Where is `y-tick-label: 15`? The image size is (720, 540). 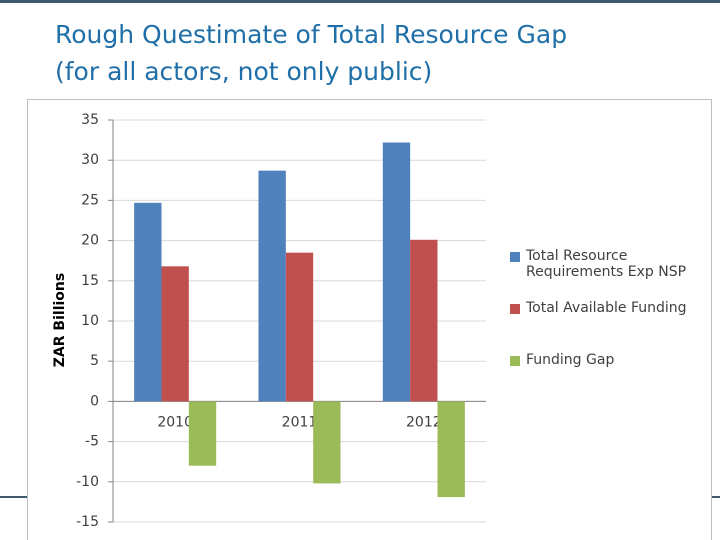
y-tick-label: 15 is located at coordinates (90, 281).